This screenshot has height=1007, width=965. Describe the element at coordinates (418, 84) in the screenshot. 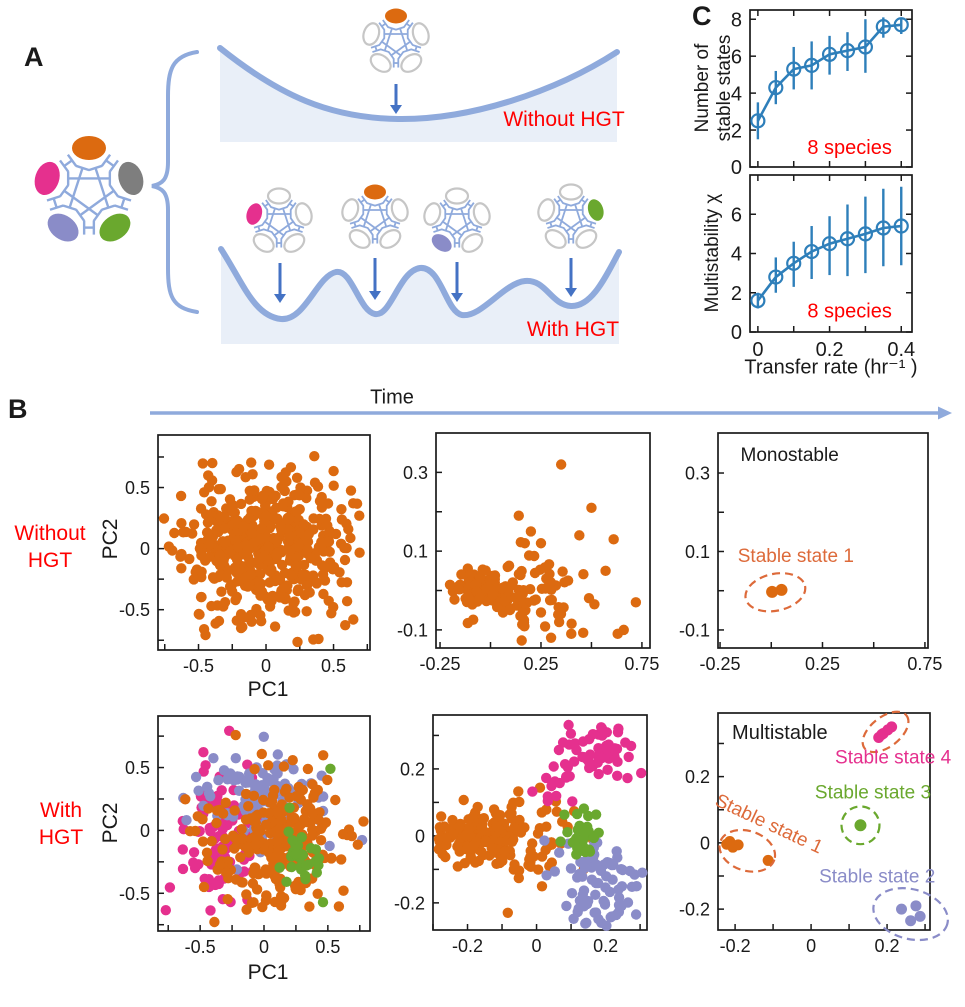

I see `landscape-without-hgt-curve` at that location.